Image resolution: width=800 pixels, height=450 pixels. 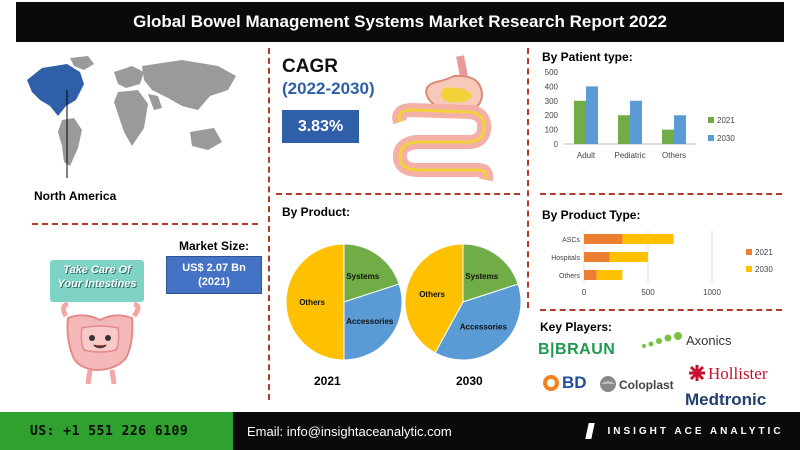 What do you see at coordinates (552, 115) in the screenshot?
I see `y-tick-label: 200` at bounding box center [552, 115].